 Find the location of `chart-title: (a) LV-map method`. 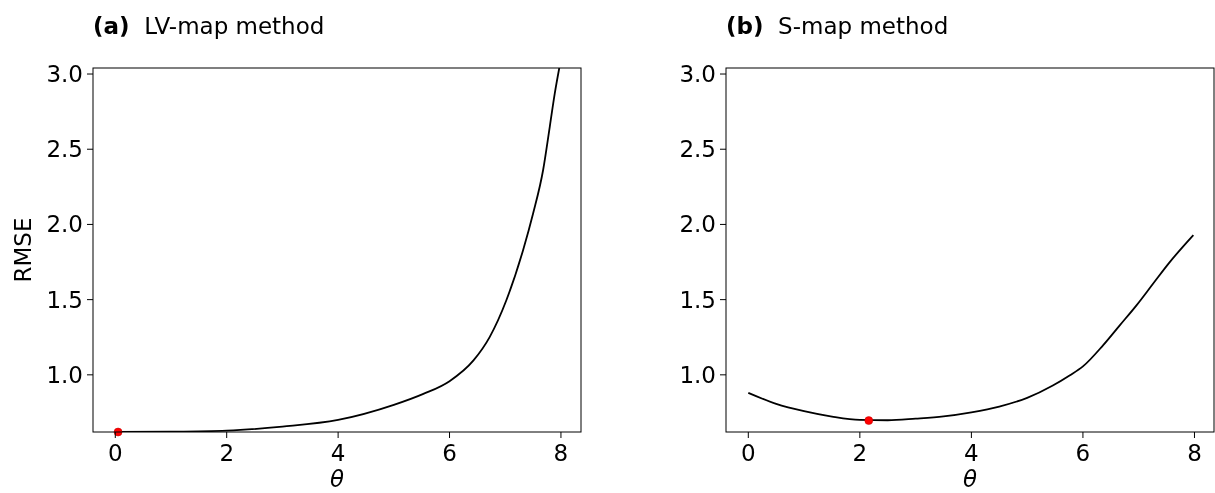

chart-title: (a) LV-map method is located at coordinates (209, 26).